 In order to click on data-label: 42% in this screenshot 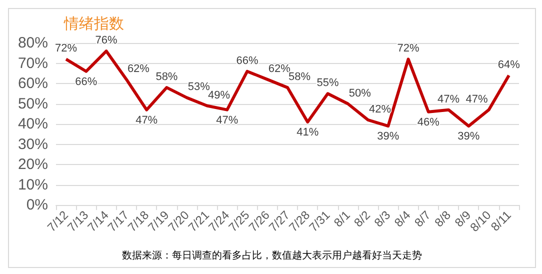, I will do `click(380, 109)`.